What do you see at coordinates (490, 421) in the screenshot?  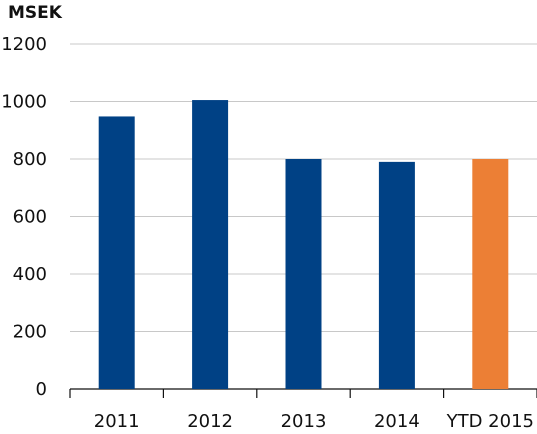 I see `x-tick-label: YTD 2015` at bounding box center [490, 421].